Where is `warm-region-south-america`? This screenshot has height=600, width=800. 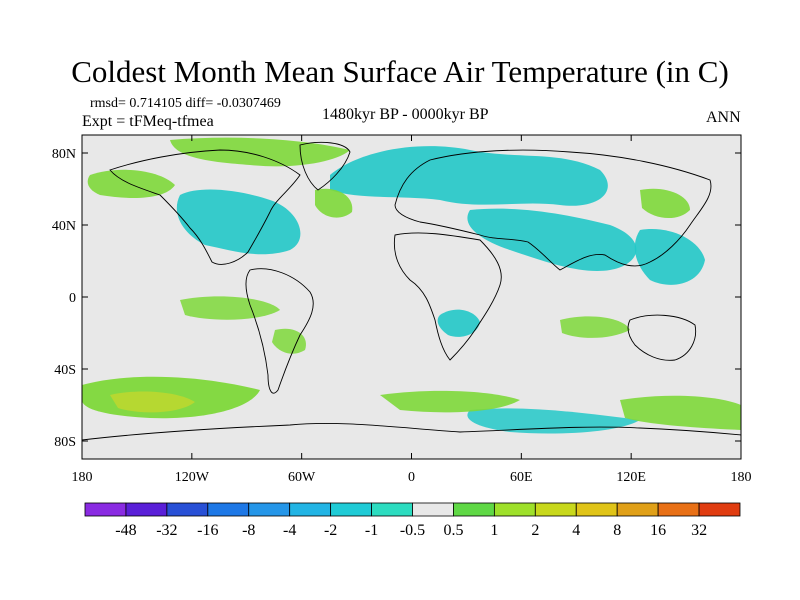
warm-region-south-america is located at coordinates (289, 341).